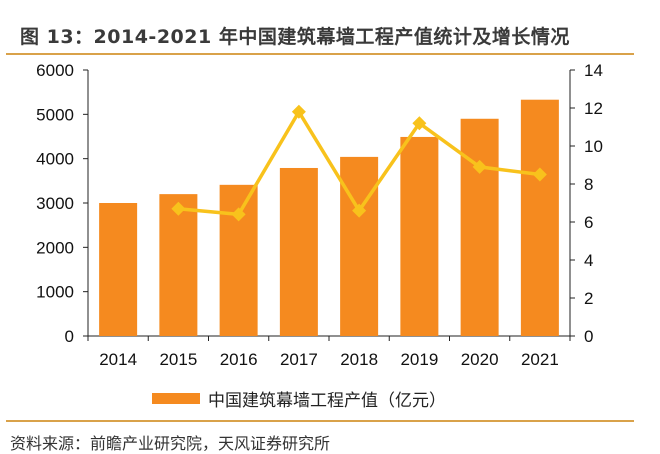 This screenshot has height=454, width=660. I want to click on growth-point-2020, so click(479, 166).